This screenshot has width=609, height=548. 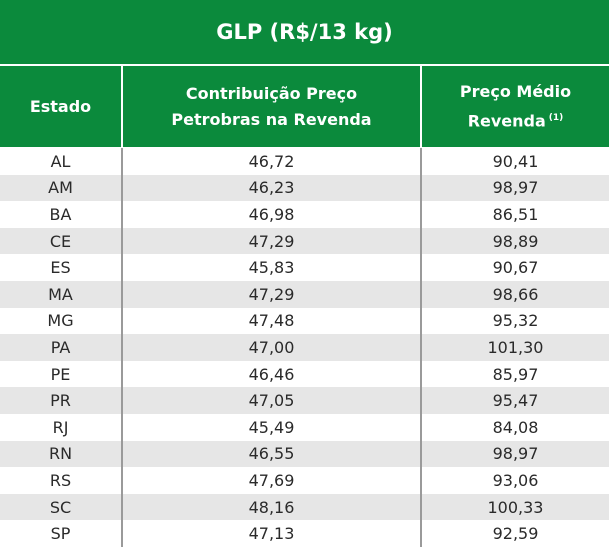 What do you see at coordinates (272, 188) in the screenshot?
I see `cell-contribuicao: 46,23` at bounding box center [272, 188].